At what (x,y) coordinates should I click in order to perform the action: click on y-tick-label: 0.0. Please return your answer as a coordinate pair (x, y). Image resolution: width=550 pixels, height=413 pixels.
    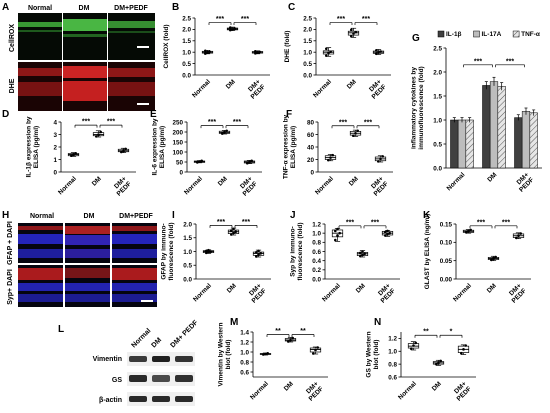
    Looking at the image, I should click on (307, 75).